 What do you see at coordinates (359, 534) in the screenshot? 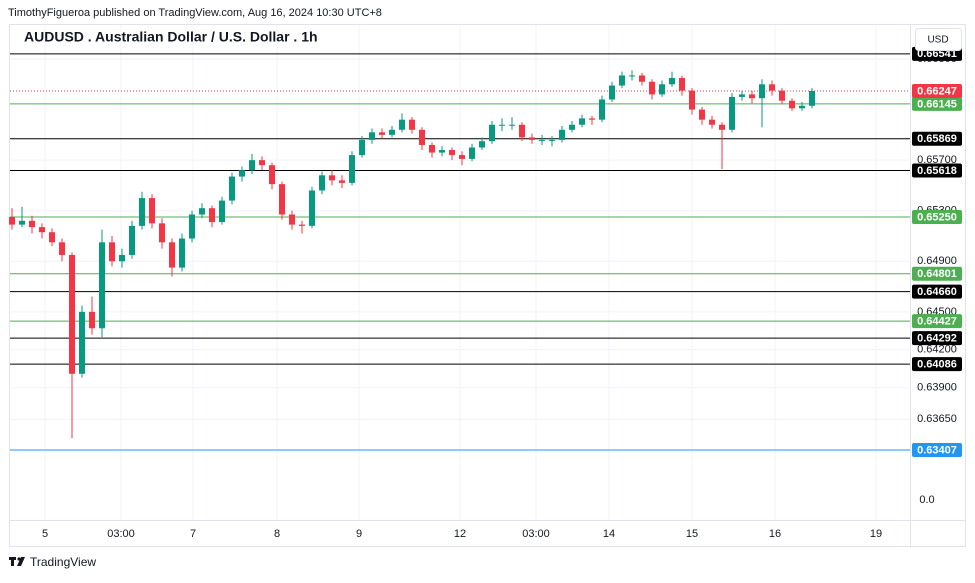
I see `x-tick-label: 9` at bounding box center [359, 534].